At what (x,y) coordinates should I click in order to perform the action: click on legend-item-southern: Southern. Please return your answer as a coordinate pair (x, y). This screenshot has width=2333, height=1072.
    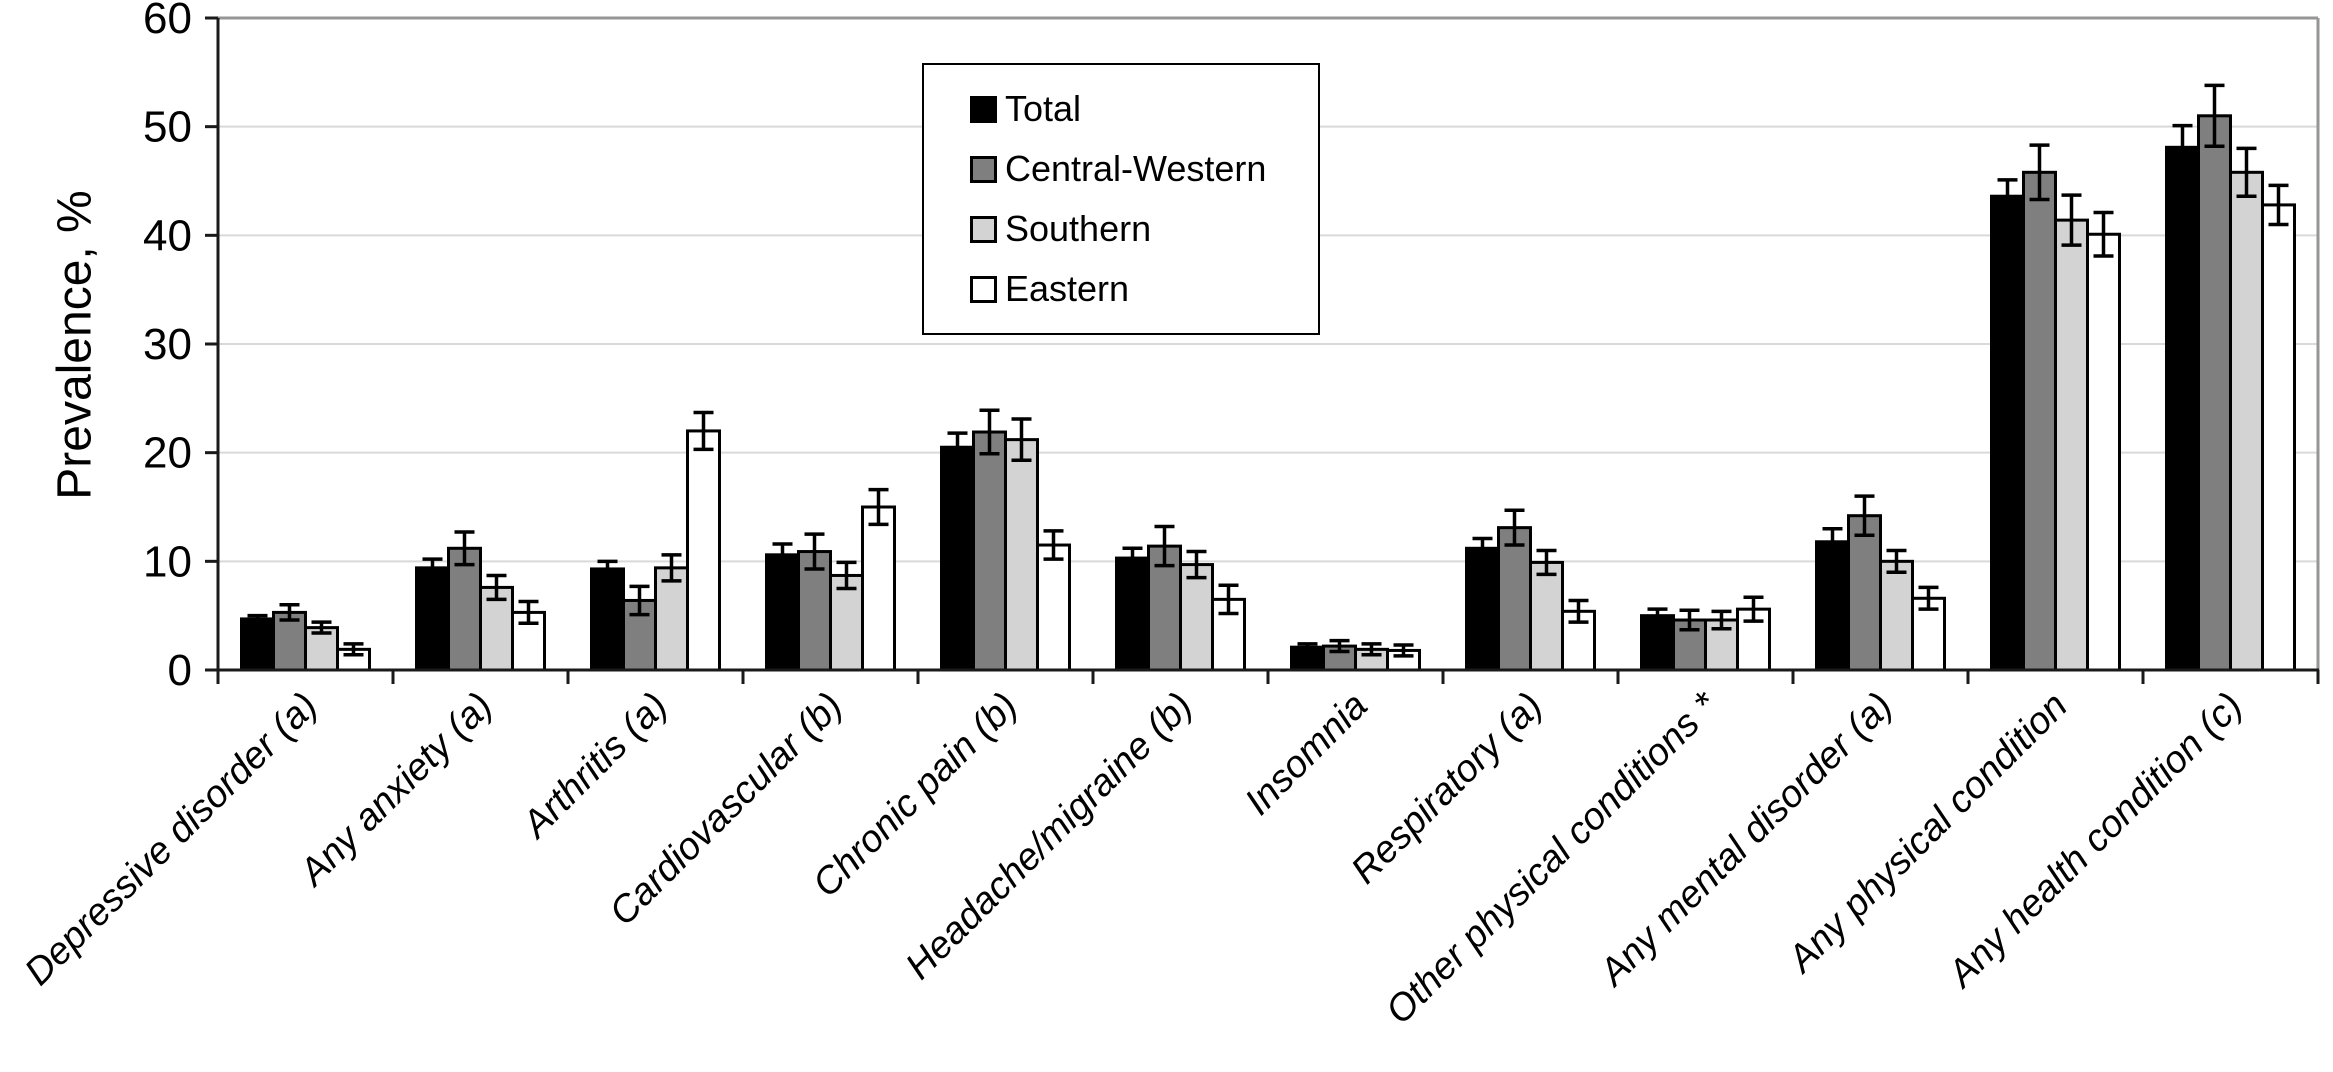
    Looking at the image, I should click on (1139, 229).